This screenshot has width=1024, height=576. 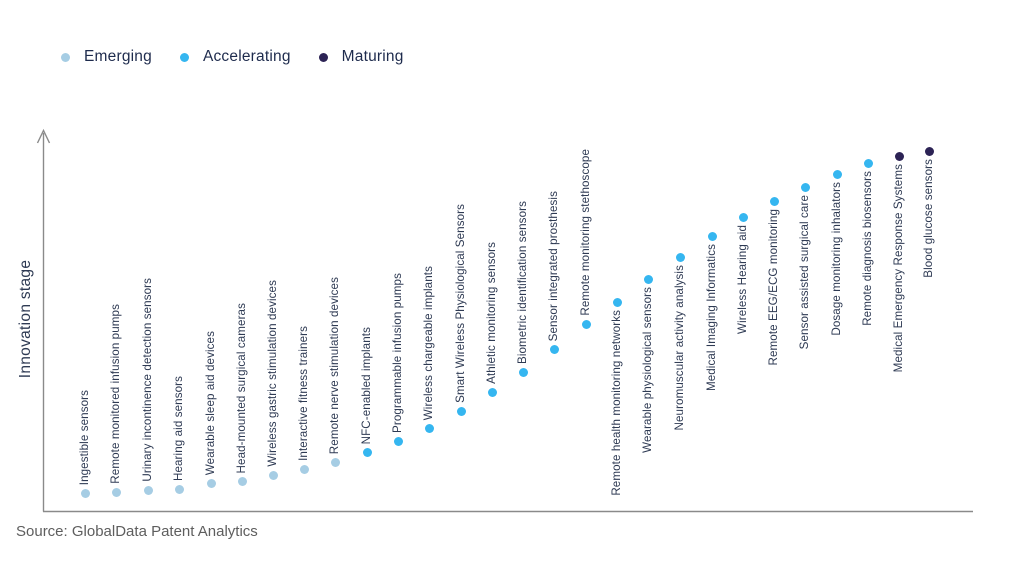 What do you see at coordinates (303, 393) in the screenshot?
I see `point-label: Interactive fitness trainers` at bounding box center [303, 393].